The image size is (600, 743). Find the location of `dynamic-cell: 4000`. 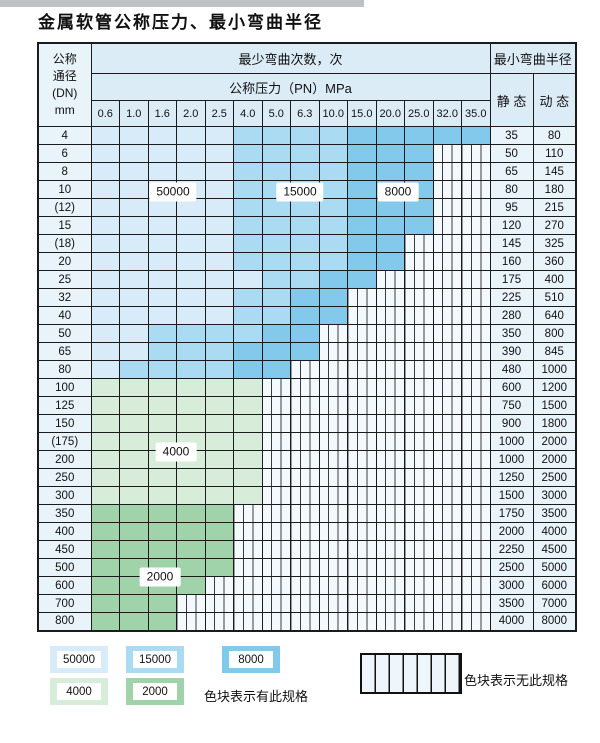

dynamic-cell: 4000 is located at coordinates (554, 531).